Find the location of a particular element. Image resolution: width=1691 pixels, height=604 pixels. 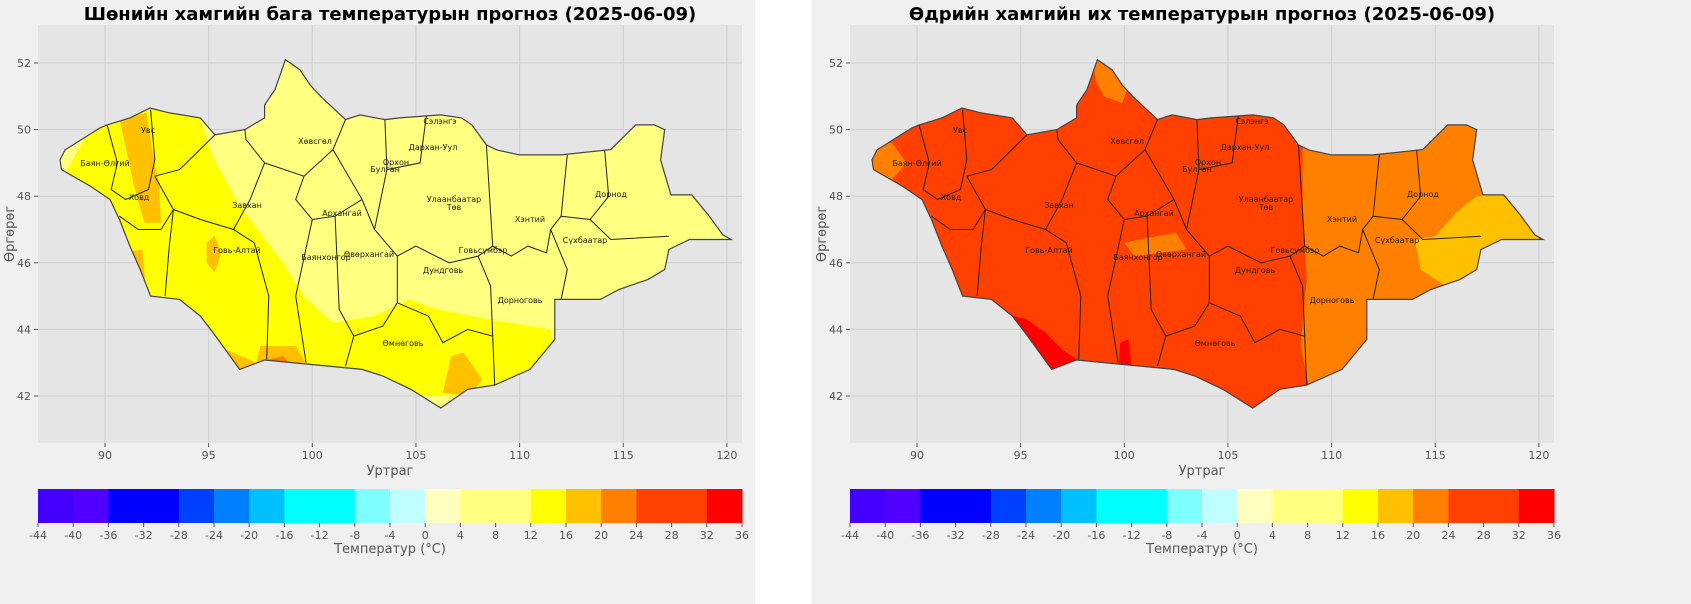

province-label: Орхон is located at coordinates (1208, 162).